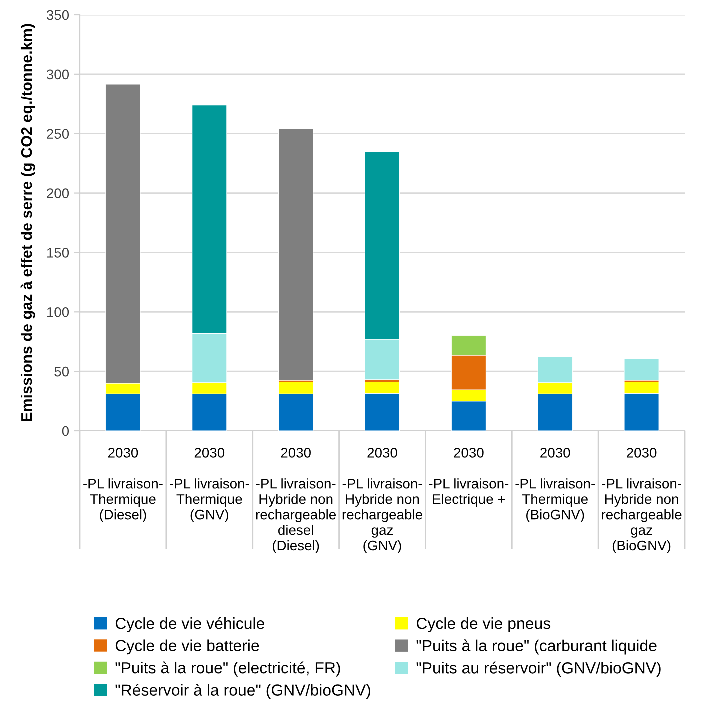 Image resolution: width=704 pixels, height=704 pixels. Describe the element at coordinates (58, 75) in the screenshot. I see `y-tick-label: 300` at that location.